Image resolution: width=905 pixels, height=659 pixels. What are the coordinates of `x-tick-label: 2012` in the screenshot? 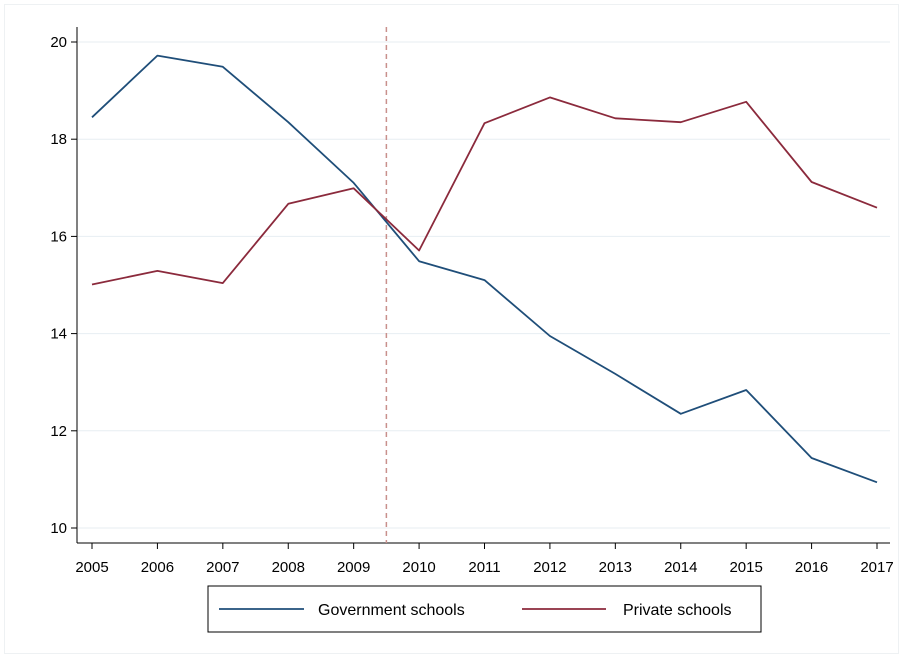 It's located at (549, 567).